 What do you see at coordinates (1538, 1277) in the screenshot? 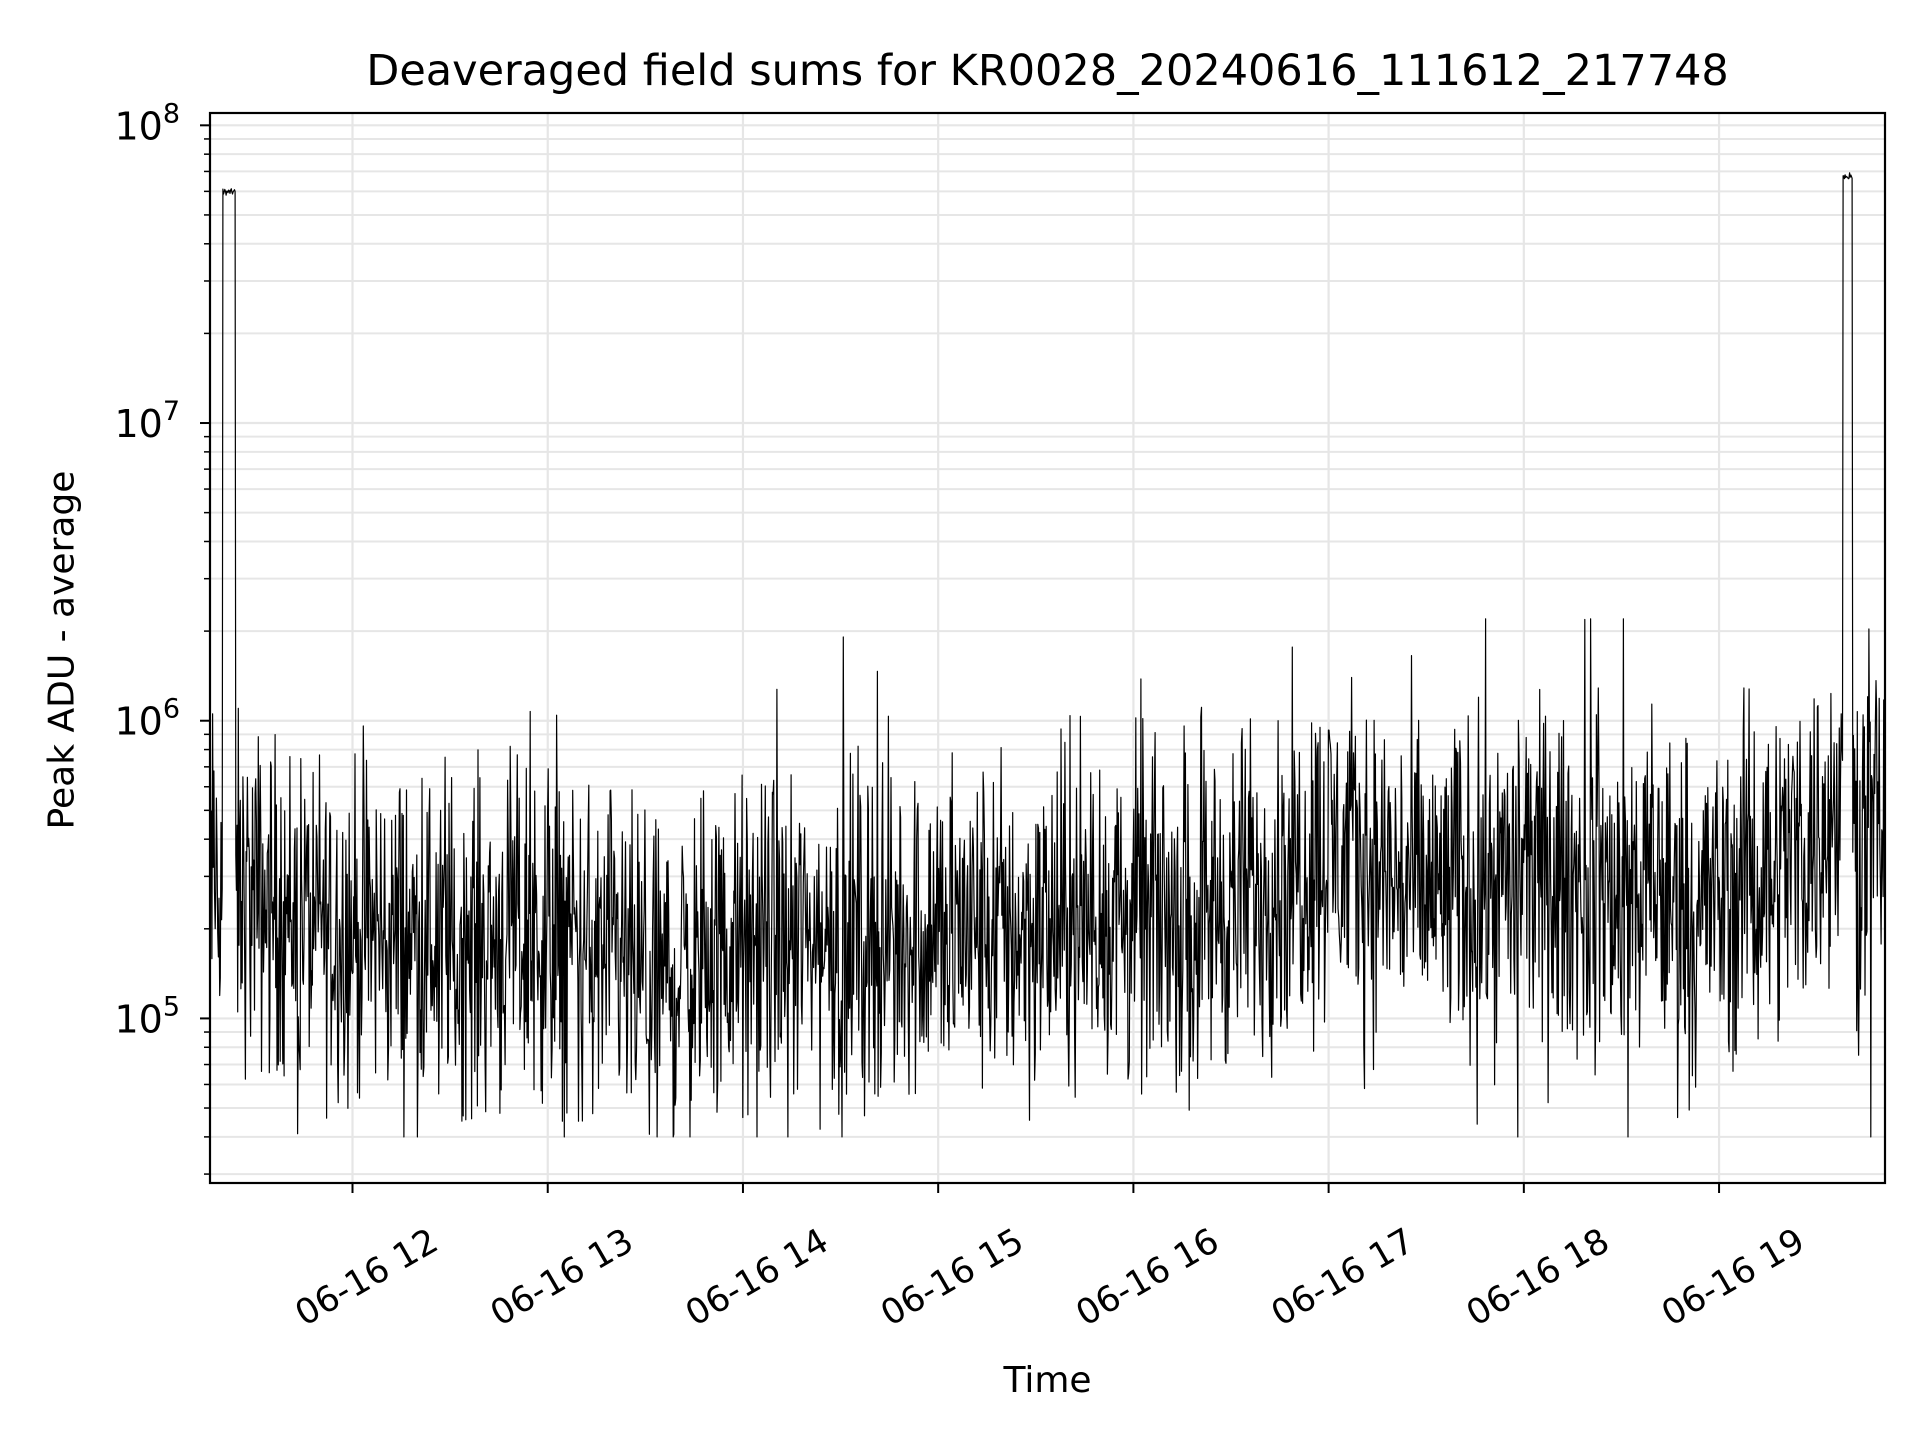
I see `x-tick-label: 06-16 18` at bounding box center [1538, 1277].